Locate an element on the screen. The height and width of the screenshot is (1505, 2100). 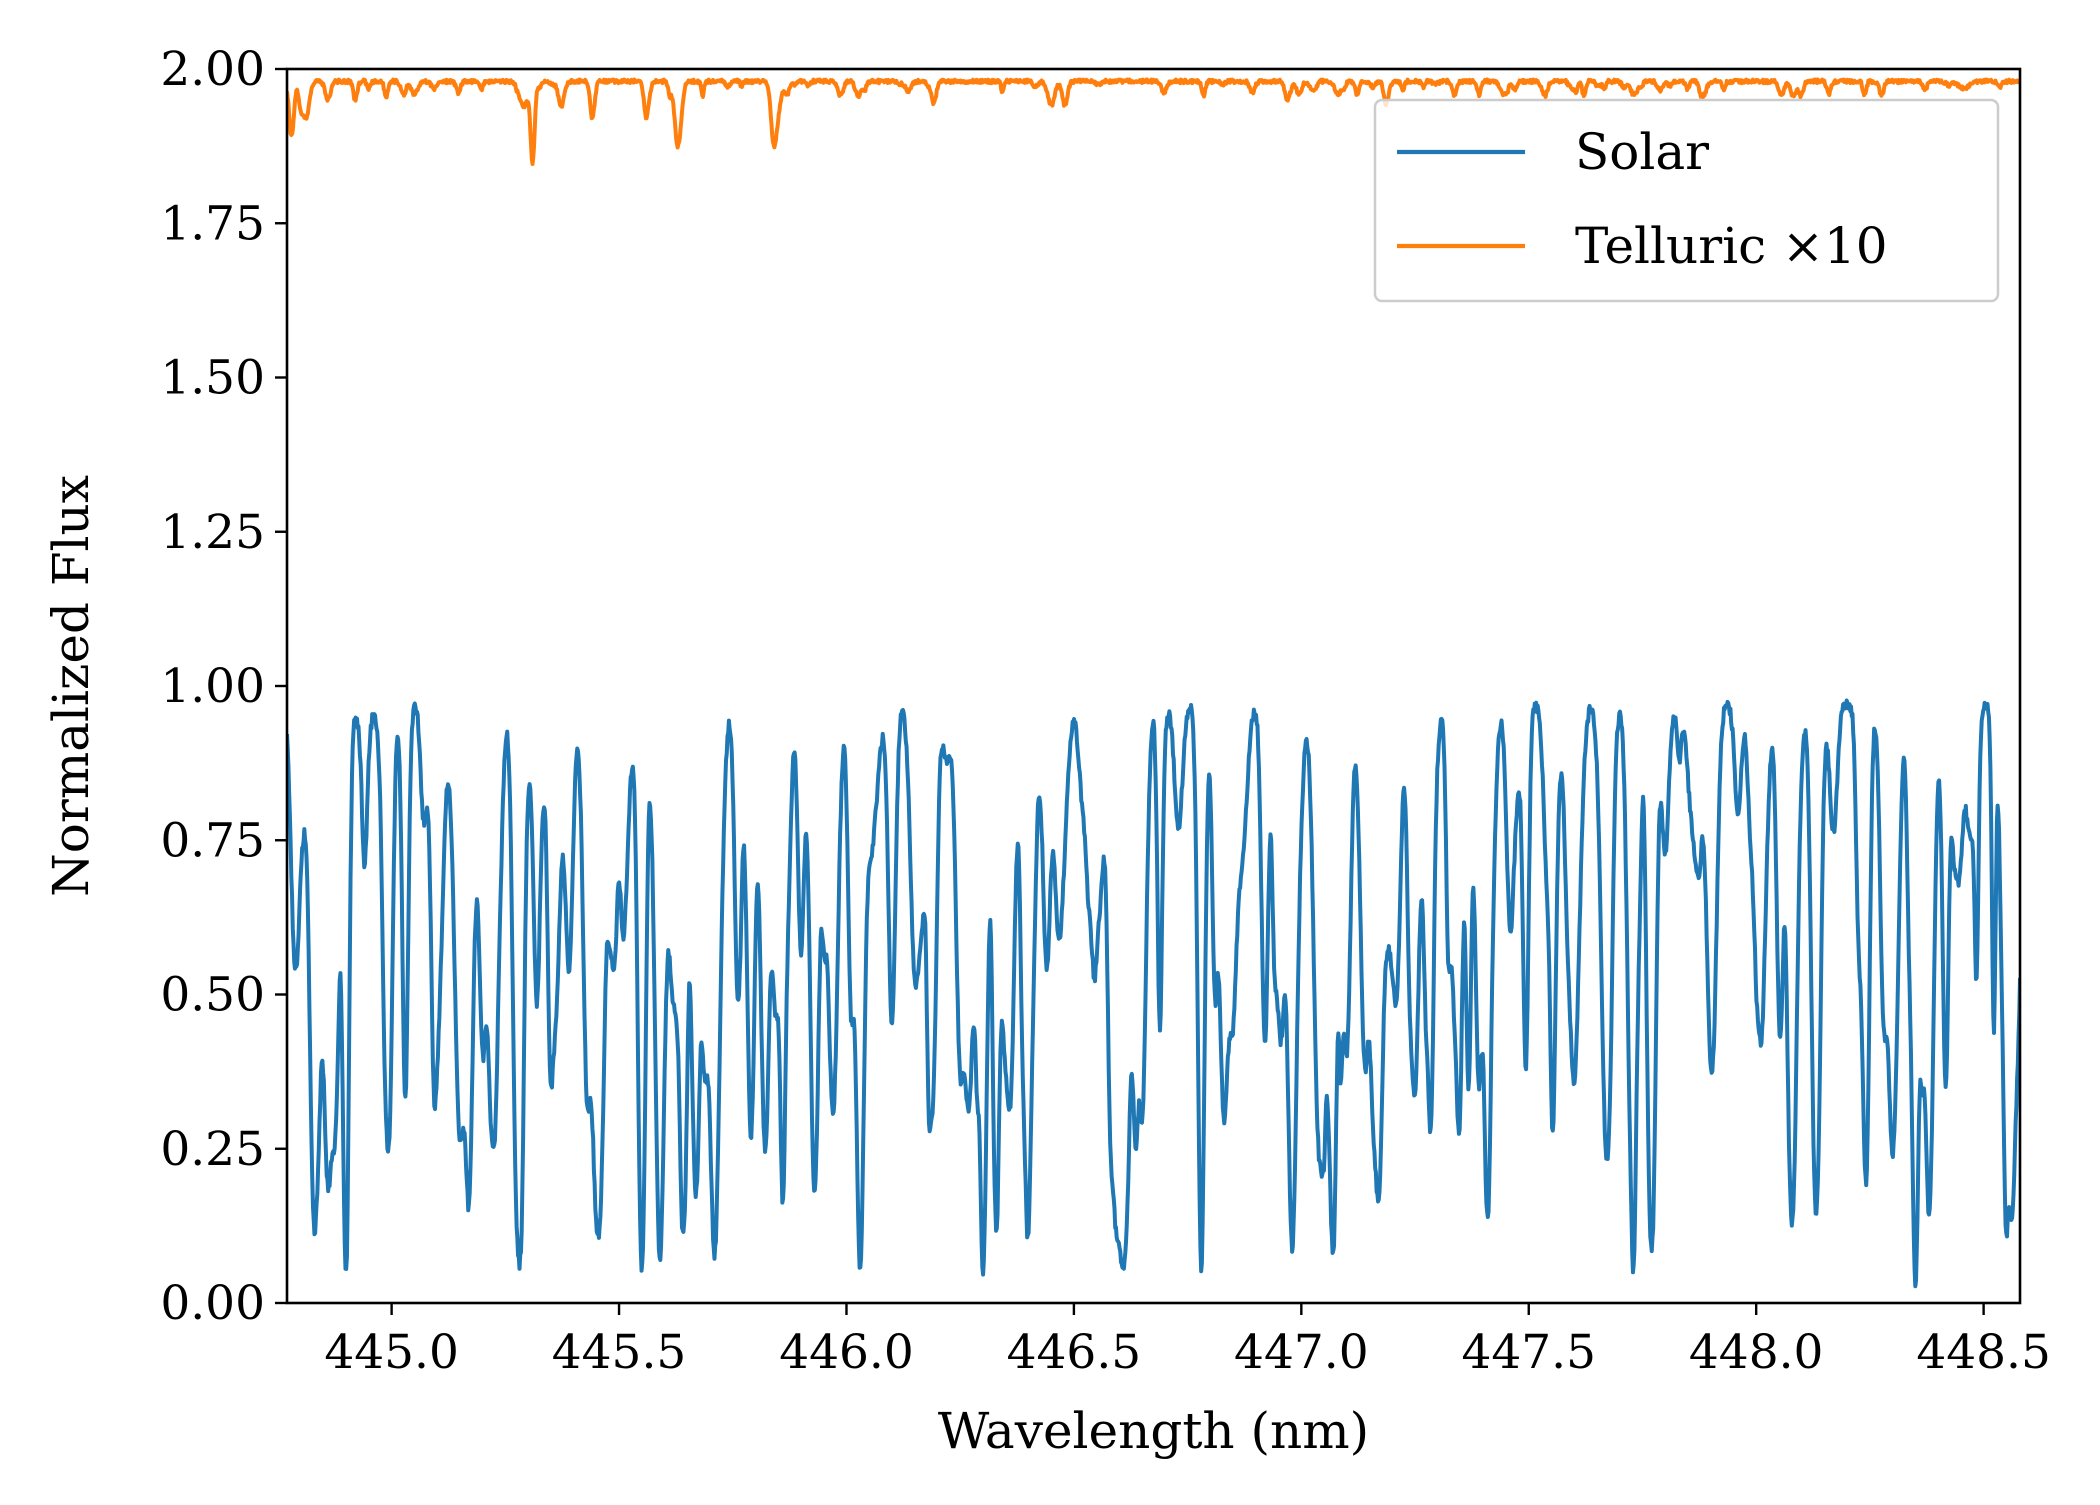
legend: Solar Telluric ×10 is located at coordinates (1686, 200).